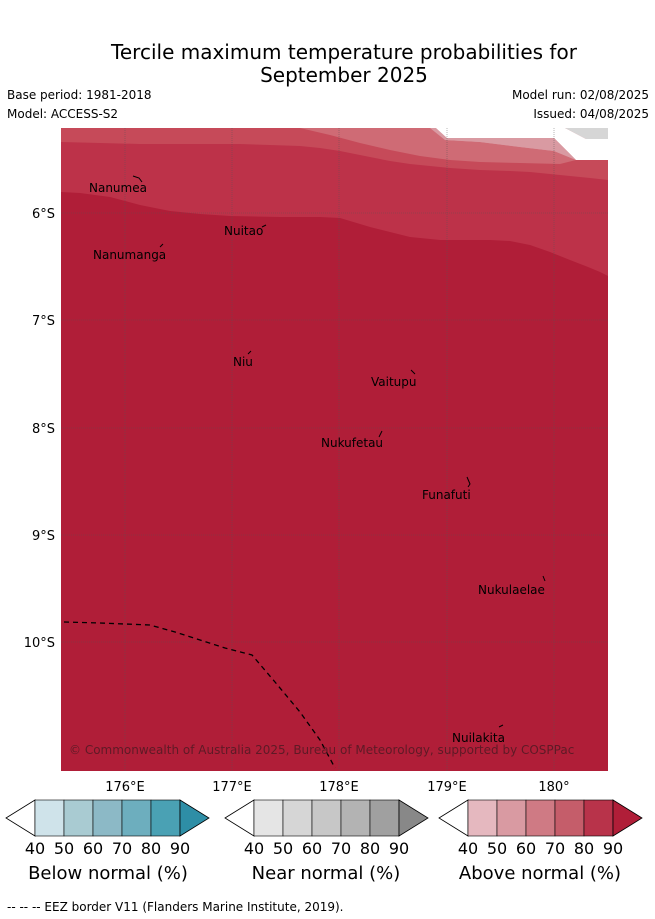 This screenshot has width=655, height=919. I want to click on island-label-nanumanga: Nanumanga, so click(129, 255).